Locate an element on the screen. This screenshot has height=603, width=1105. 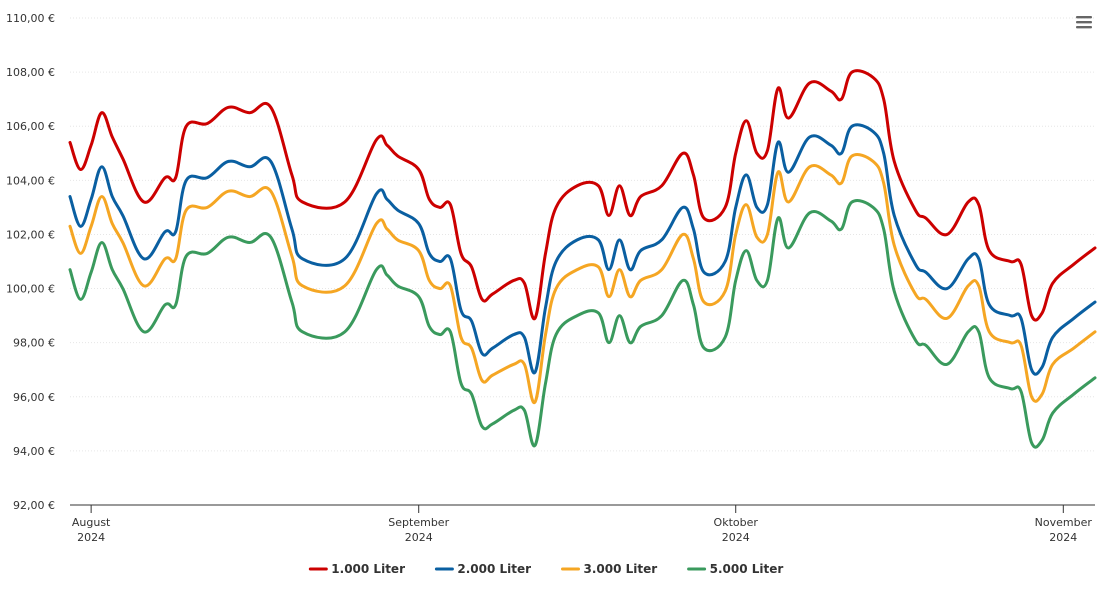
legend-label: 1.000 Liter is located at coordinates (368, 569).